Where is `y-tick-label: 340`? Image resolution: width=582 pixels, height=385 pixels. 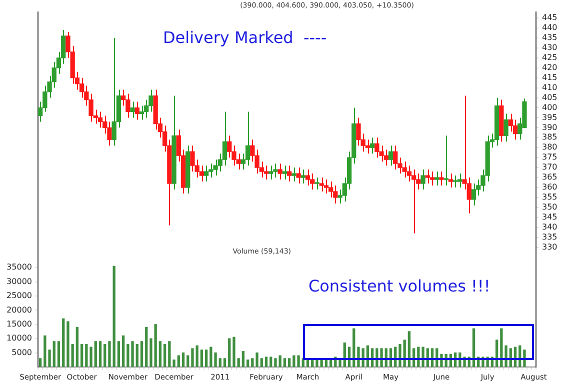 y-tick-label: 340 is located at coordinates (550, 227).